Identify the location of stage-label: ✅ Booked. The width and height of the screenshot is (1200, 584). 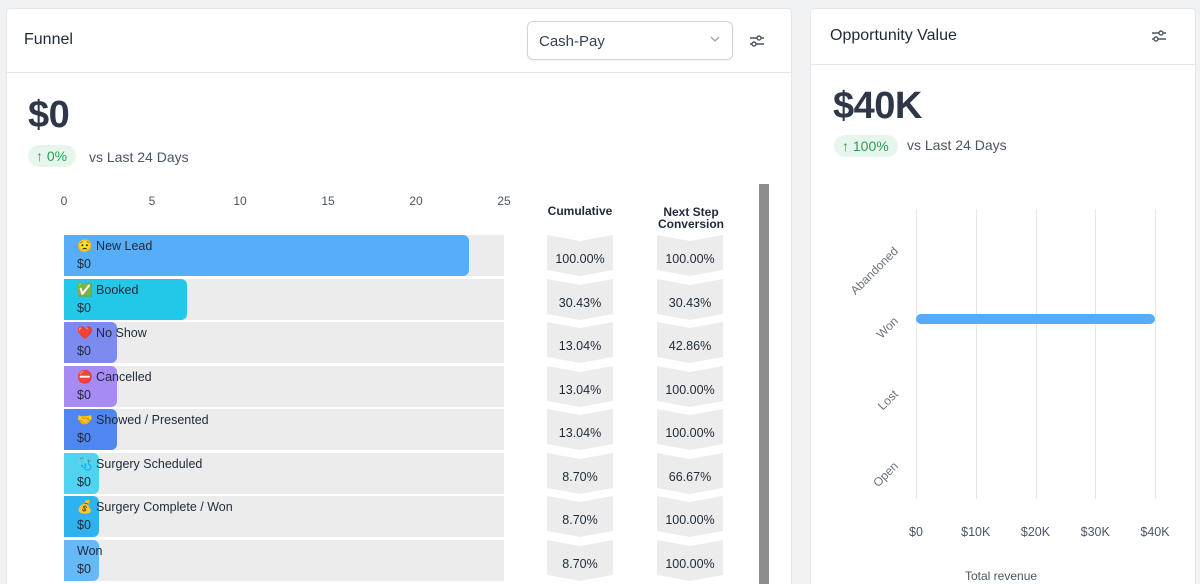
(108, 290).